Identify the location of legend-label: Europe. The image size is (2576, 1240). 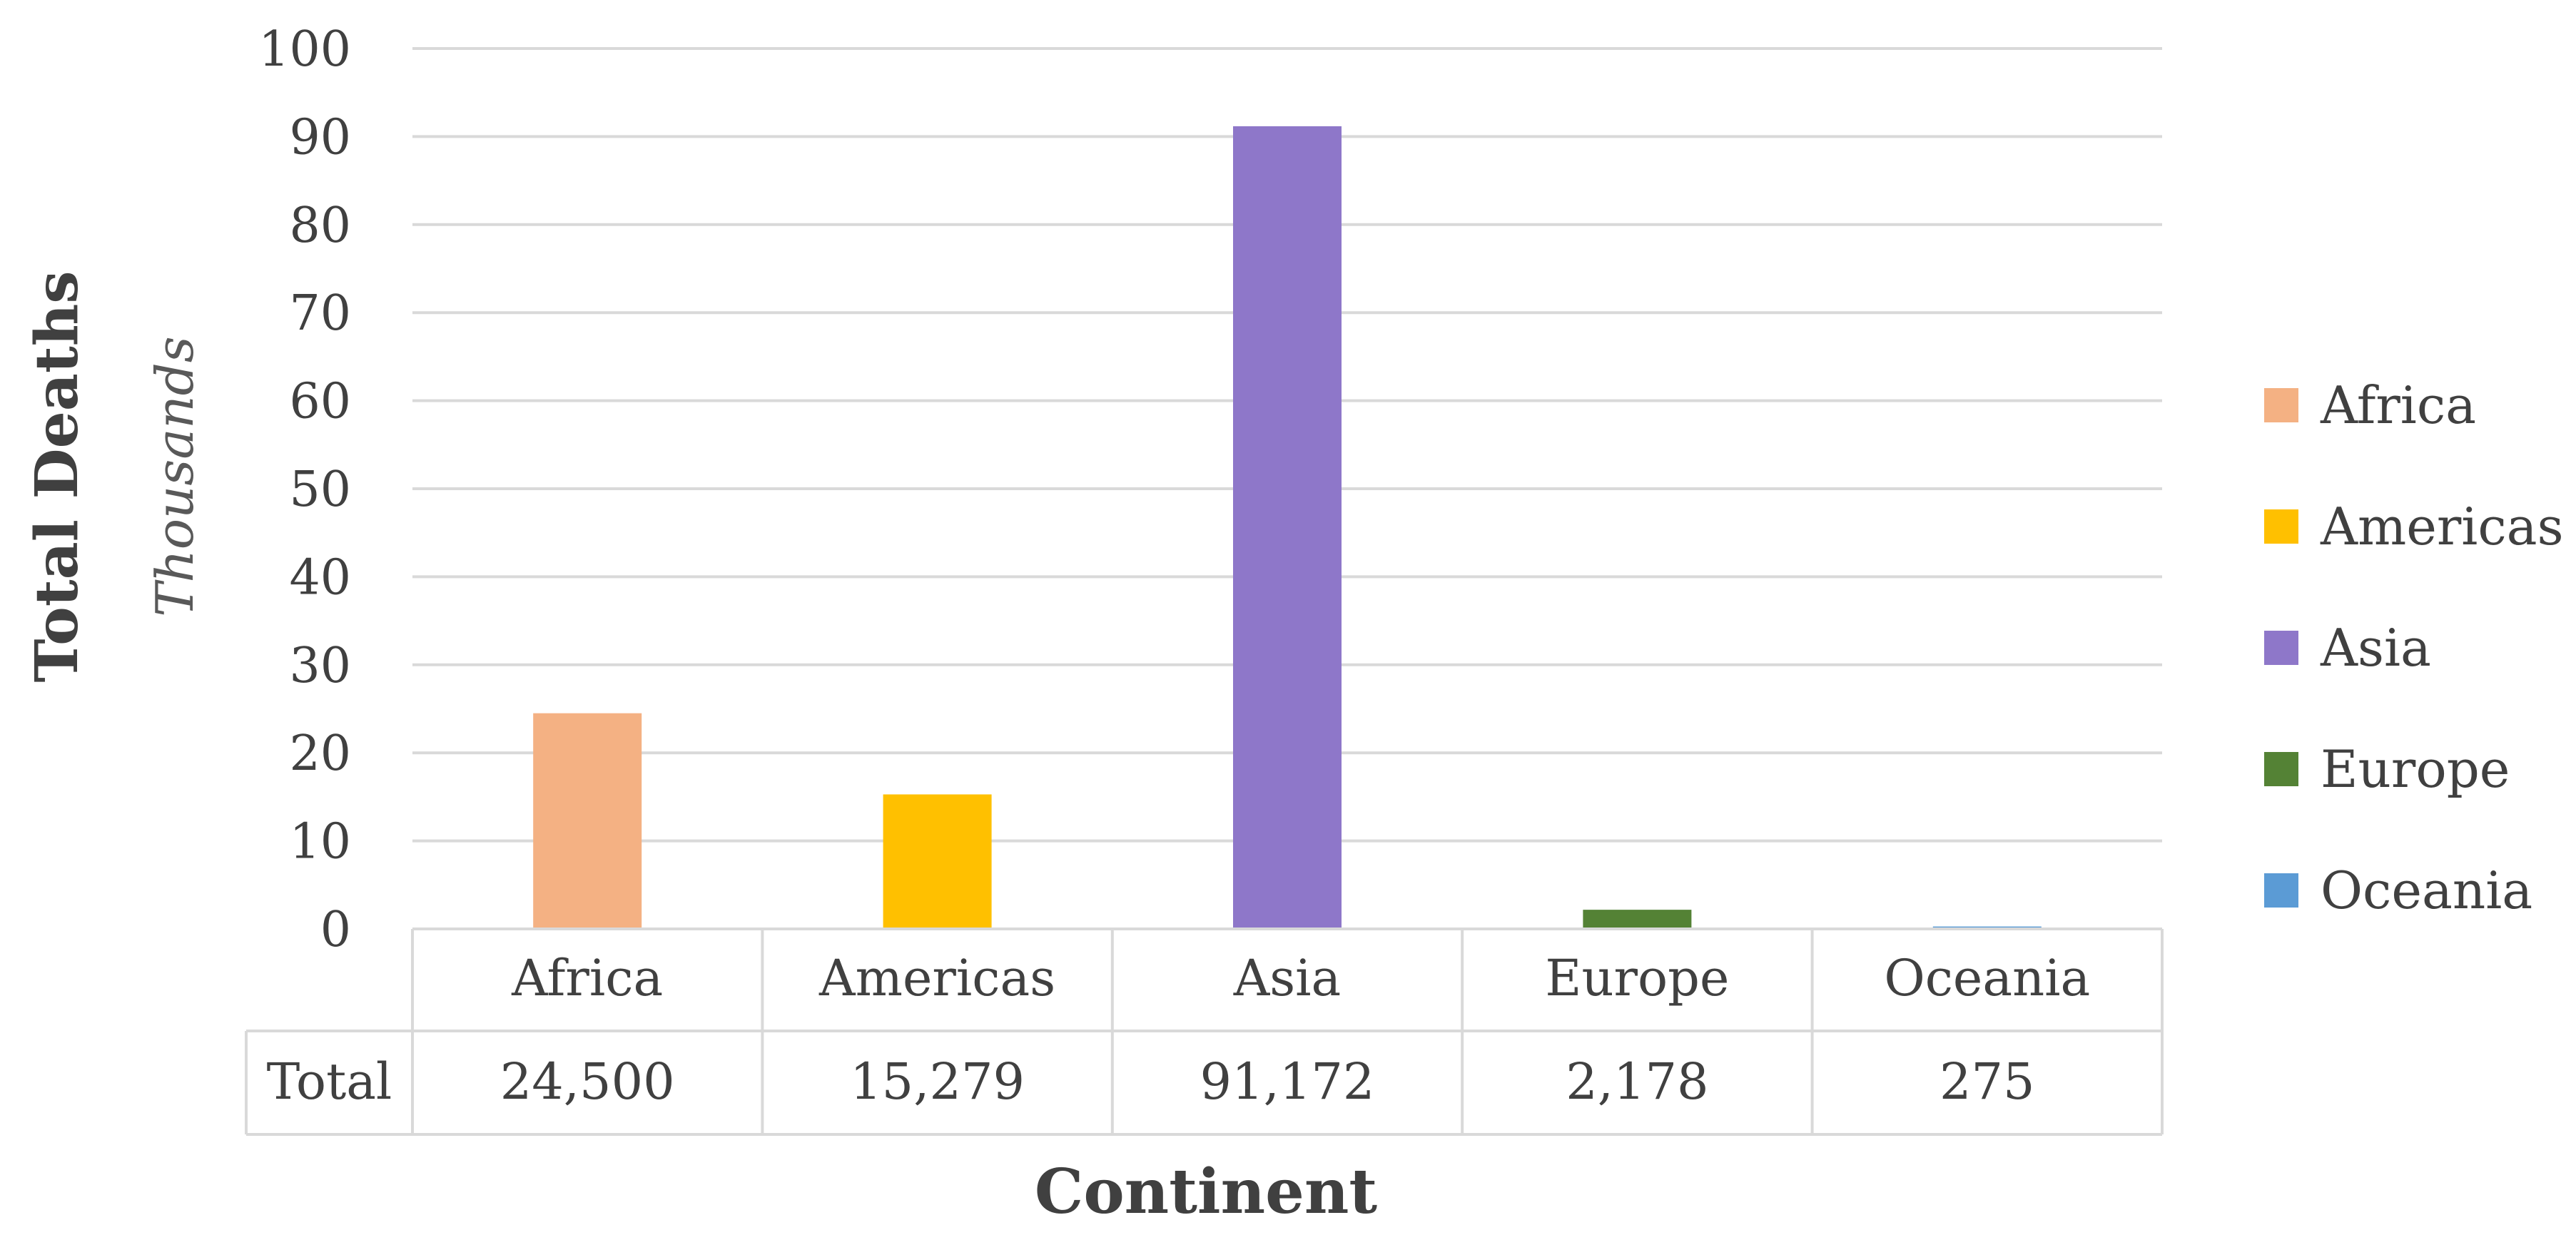
(2415, 769).